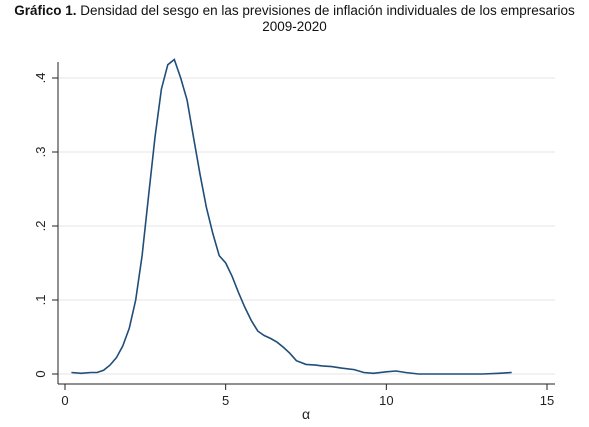 The image size is (589, 427). What do you see at coordinates (386, 400) in the screenshot?
I see `x-tick-label-2: 10` at bounding box center [386, 400].